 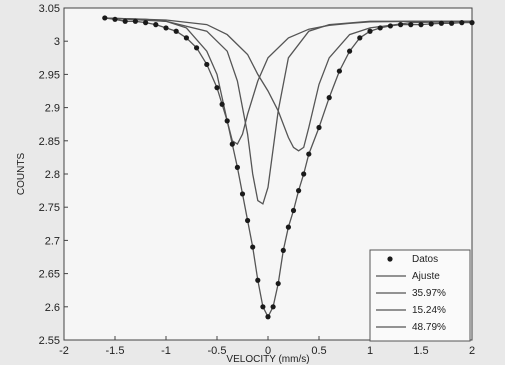 What do you see at coordinates (429, 293) in the screenshot?
I see `legend-label: 35.97%` at bounding box center [429, 293].